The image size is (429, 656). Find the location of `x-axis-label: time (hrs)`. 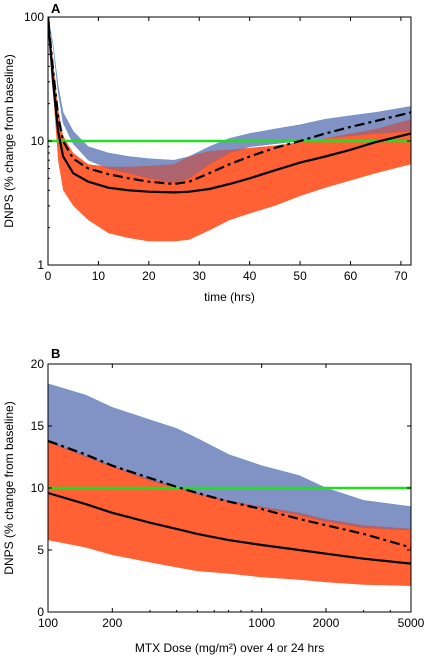

x-axis-label: time (hrs) is located at coordinates (229, 297).